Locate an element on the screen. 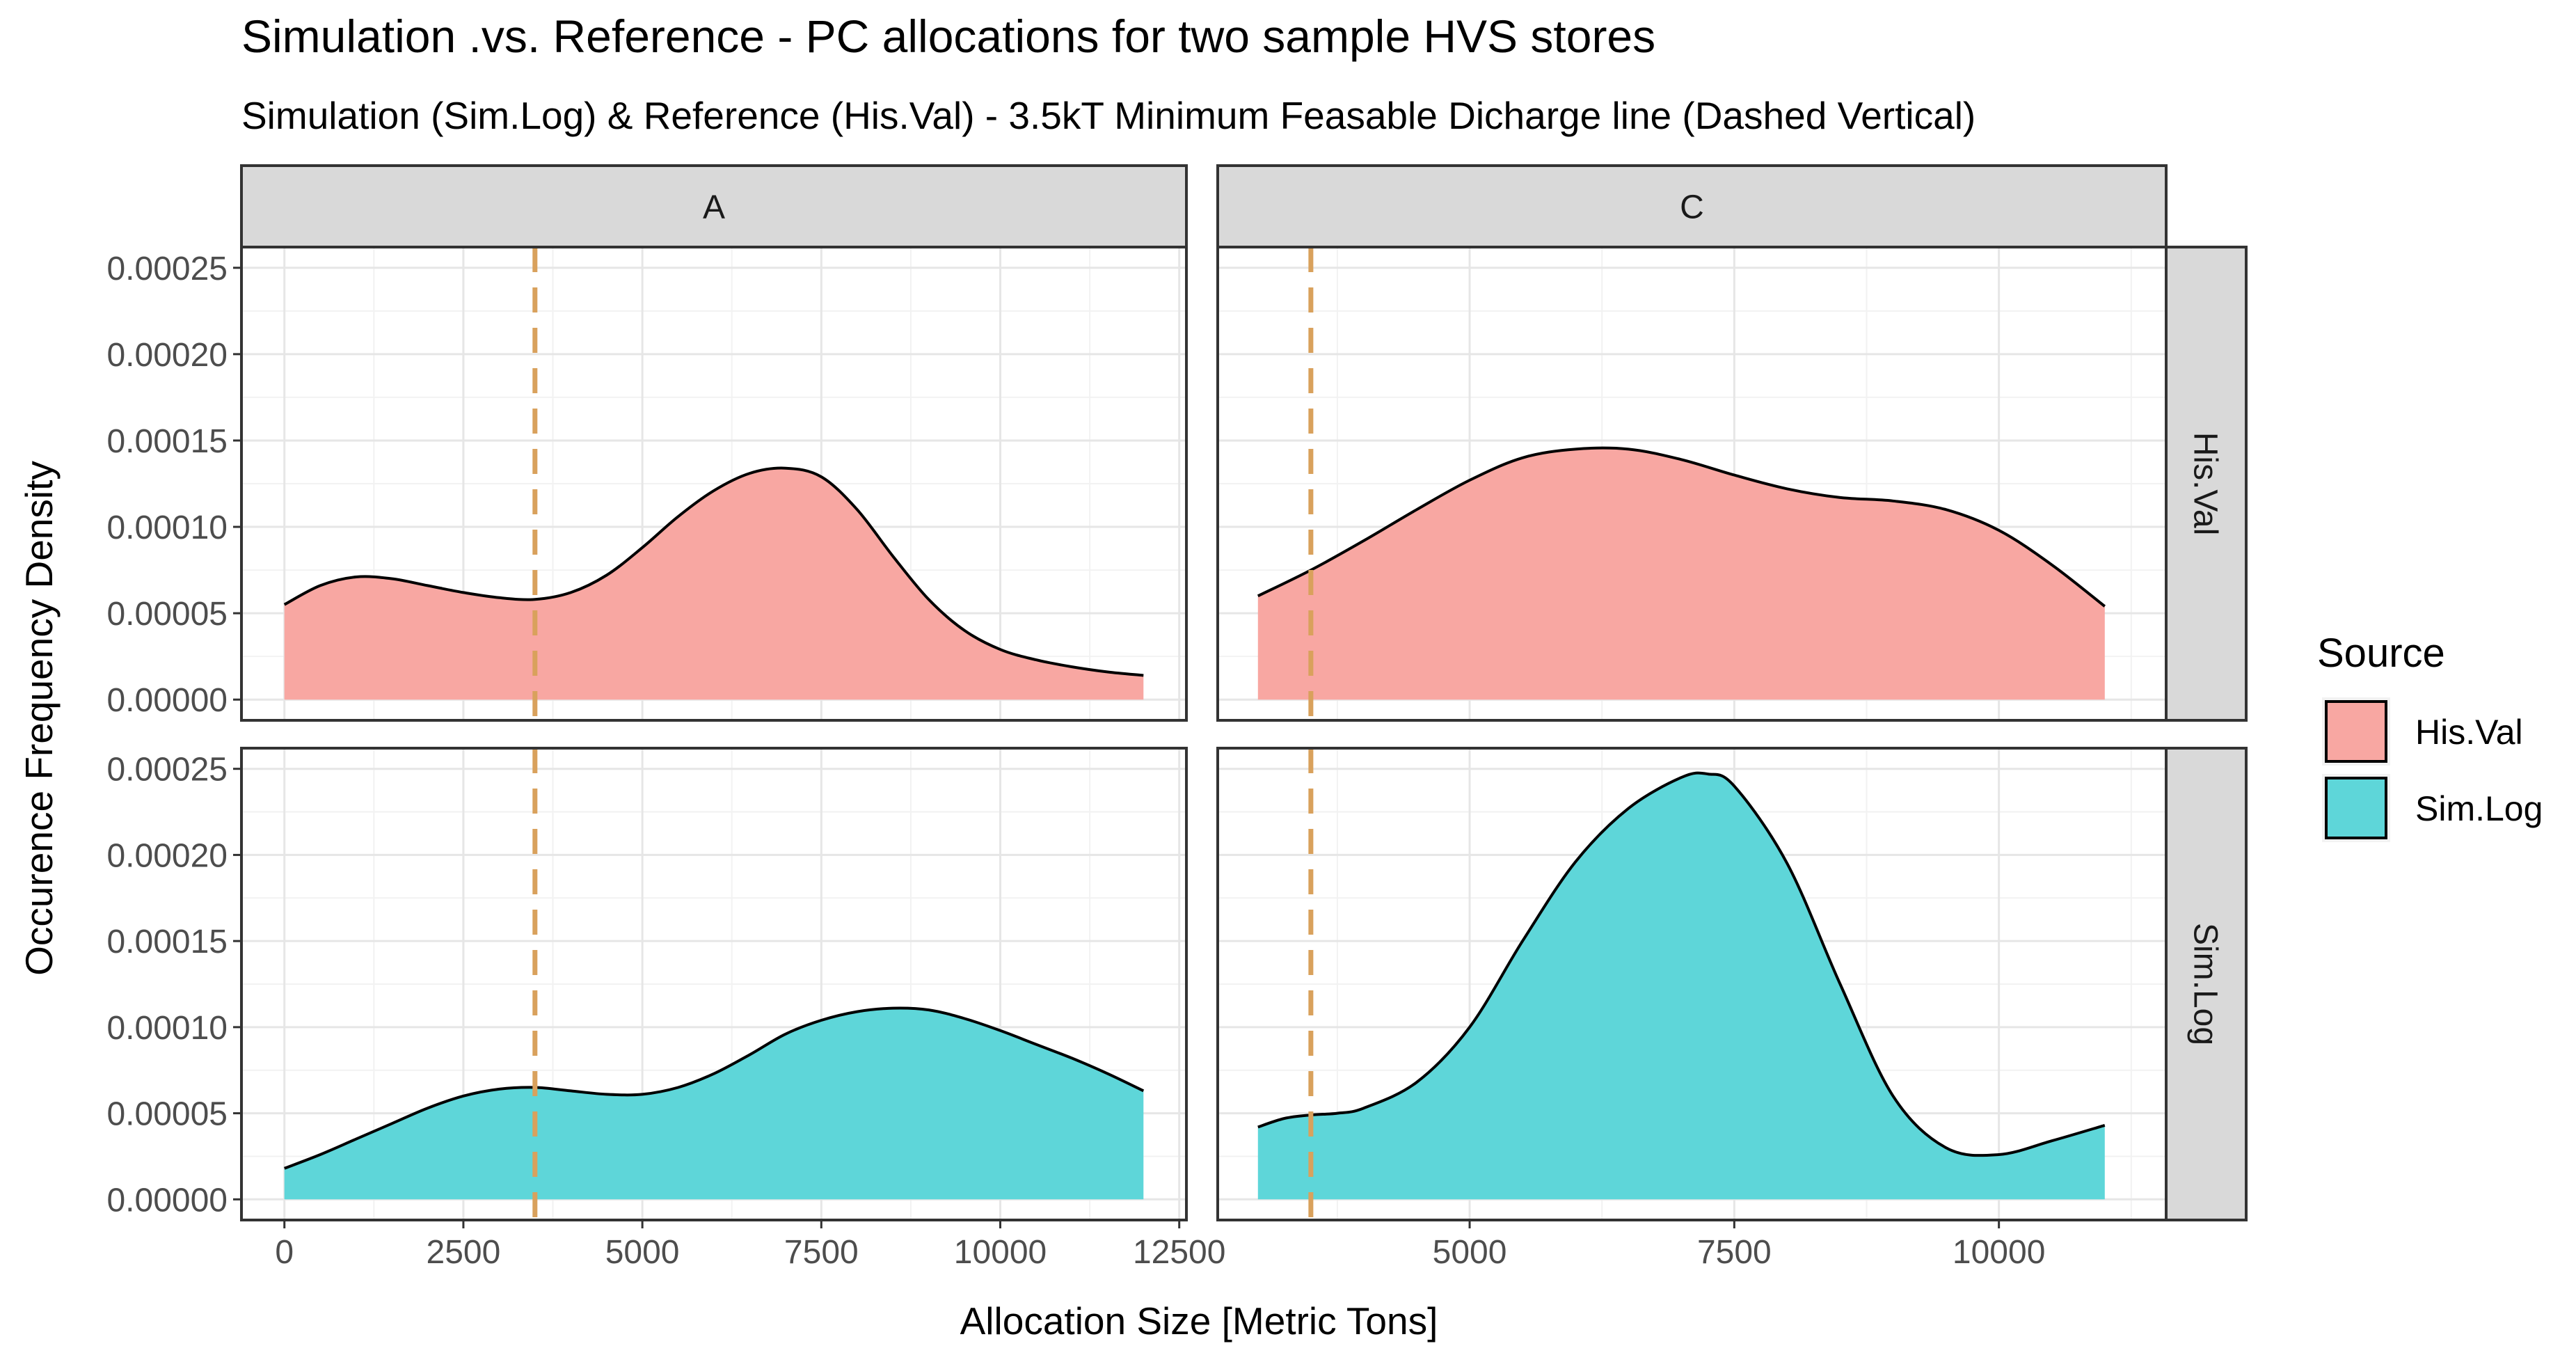 The width and height of the screenshot is (2576, 1362). legend-title: Source is located at coordinates (2381, 653).